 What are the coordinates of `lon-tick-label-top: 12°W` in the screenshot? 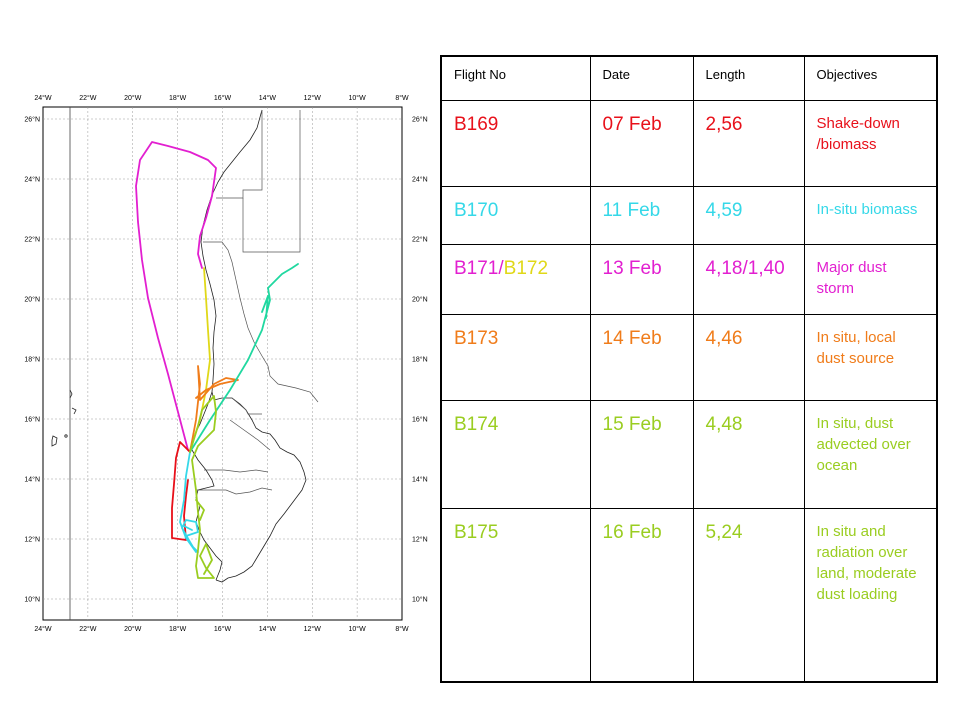 It's located at (313, 98).